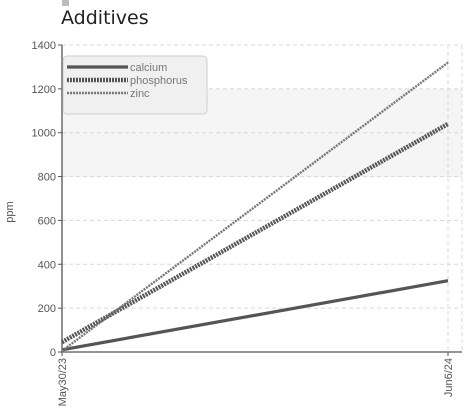  What do you see at coordinates (44, 90) in the screenshot?
I see `y-tick-label: 1200` at bounding box center [44, 90].